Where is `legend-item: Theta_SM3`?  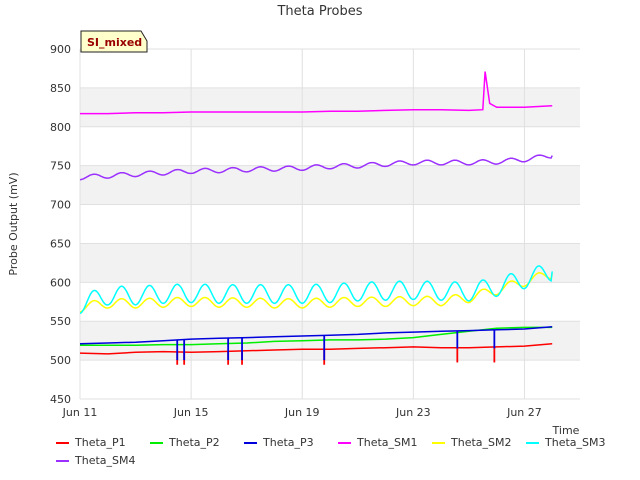 legend-item: Theta_SM3 is located at coordinates (565, 442).